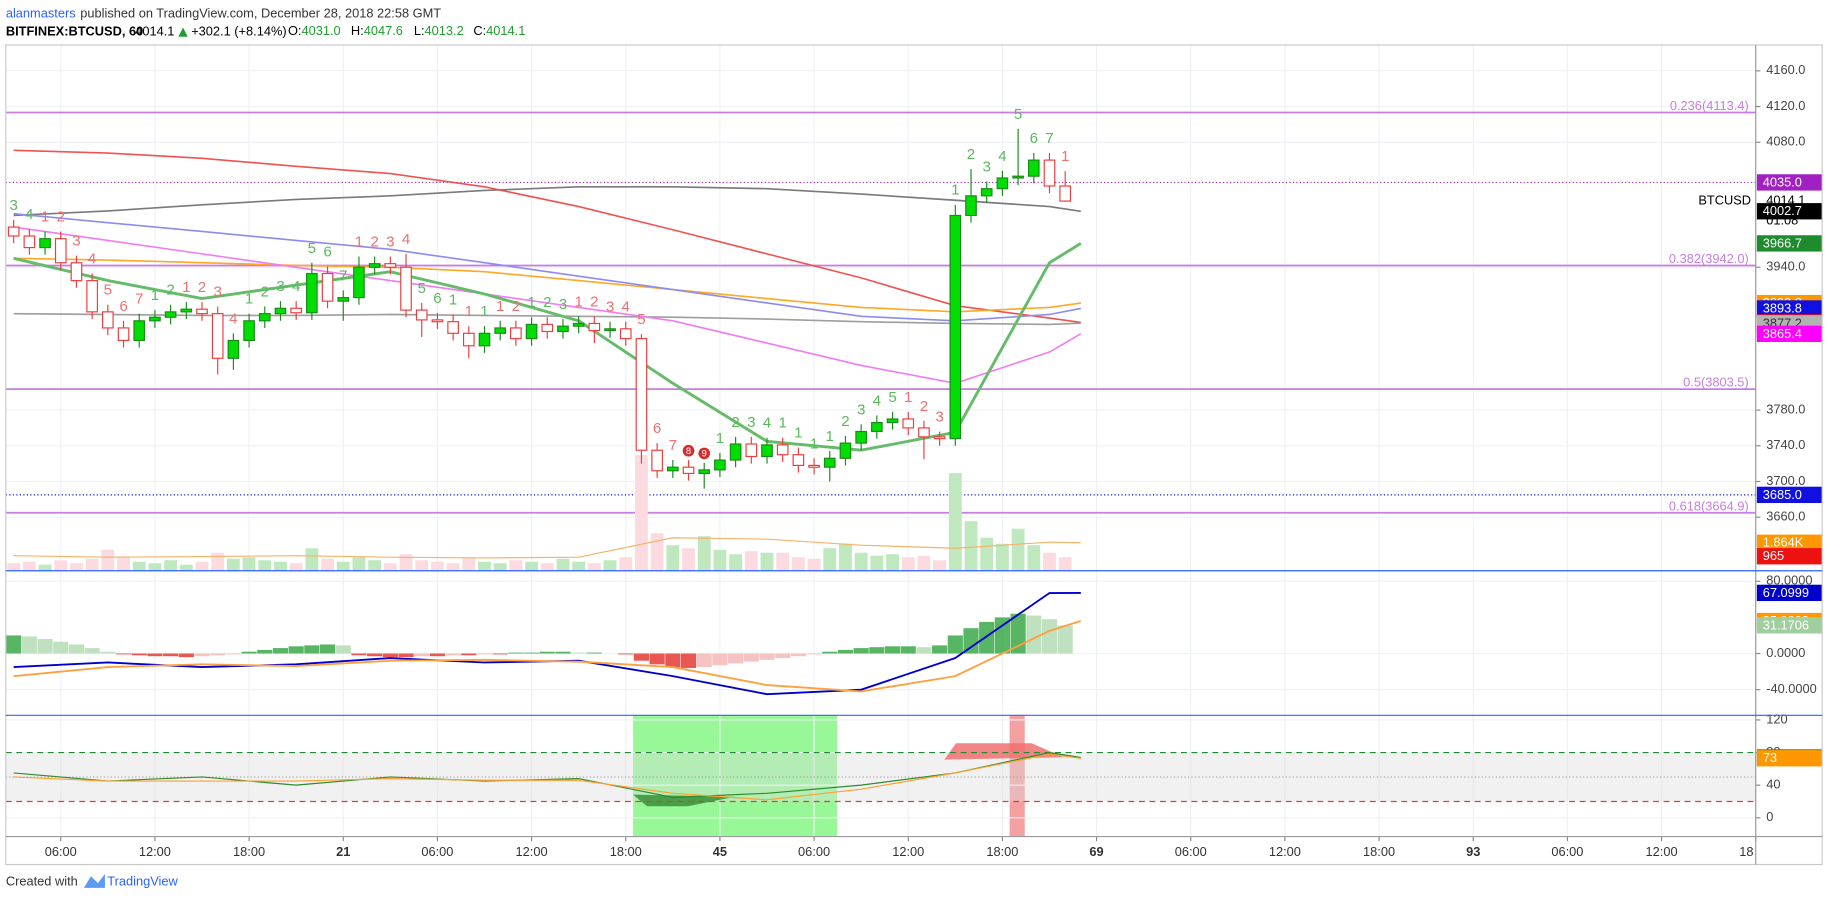 The image size is (1828, 899). What do you see at coordinates (547, 548) in the screenshot?
I see `volume-ma` at bounding box center [547, 548].